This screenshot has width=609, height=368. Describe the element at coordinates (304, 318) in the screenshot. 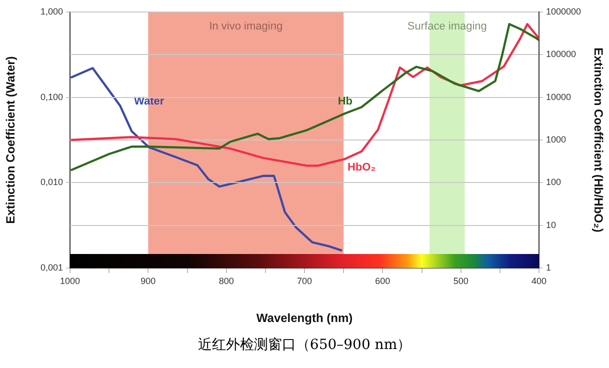

I see `x-axis-title: Wavelength (nm)` at that location.